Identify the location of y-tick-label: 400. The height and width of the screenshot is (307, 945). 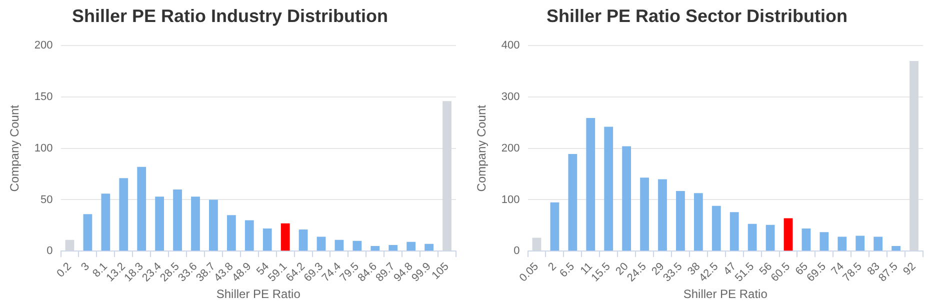
(510, 46).